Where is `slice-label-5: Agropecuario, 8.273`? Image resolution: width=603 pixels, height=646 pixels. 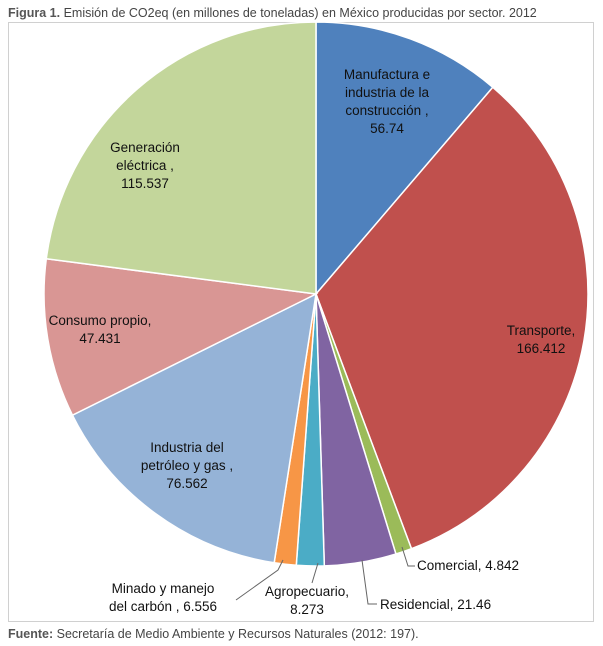 slice-label-5: Agropecuario, 8.273 is located at coordinates (307, 600).